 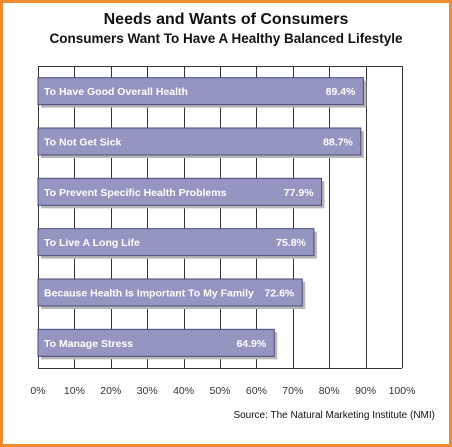 What do you see at coordinates (37, 391) in the screenshot?
I see `x-tick-label: 0%` at bounding box center [37, 391].